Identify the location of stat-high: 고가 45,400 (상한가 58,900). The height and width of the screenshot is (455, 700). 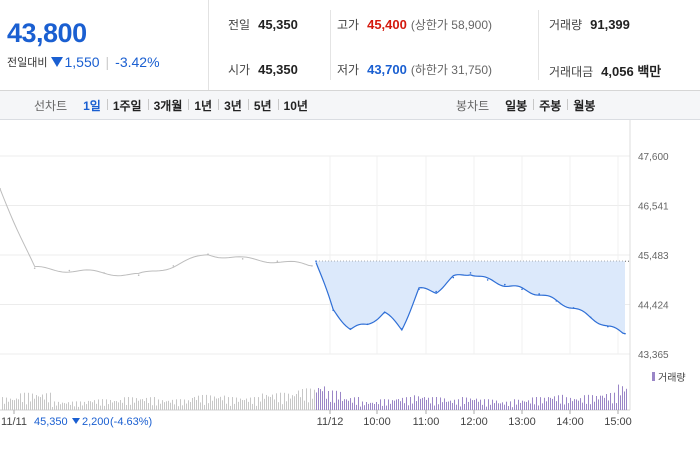
(414, 24).